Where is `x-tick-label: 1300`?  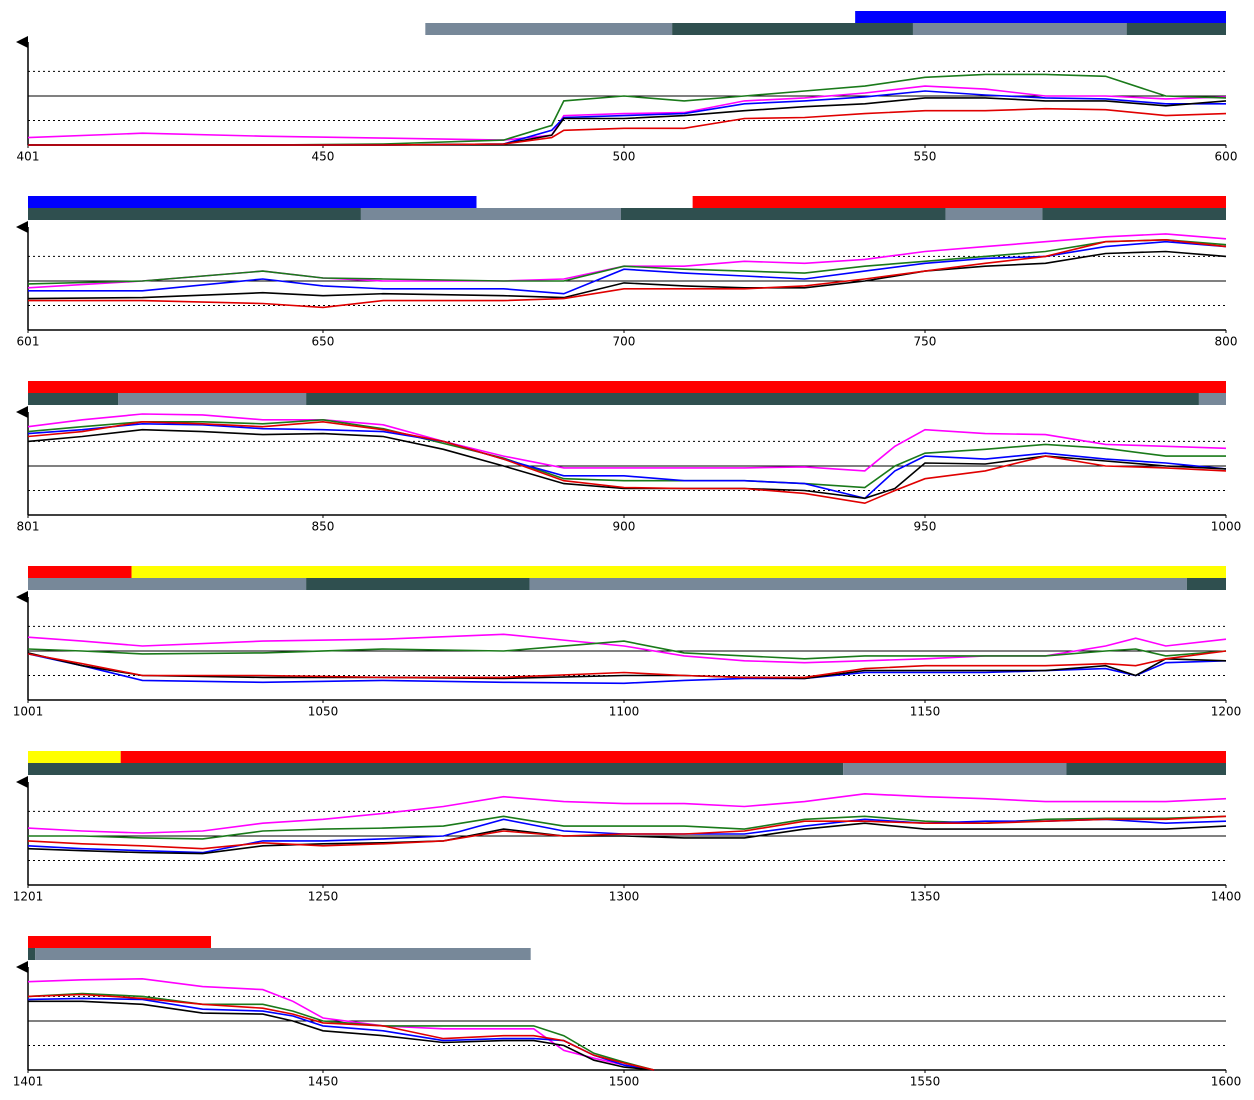
x-tick-label: 1300 is located at coordinates (624, 897).